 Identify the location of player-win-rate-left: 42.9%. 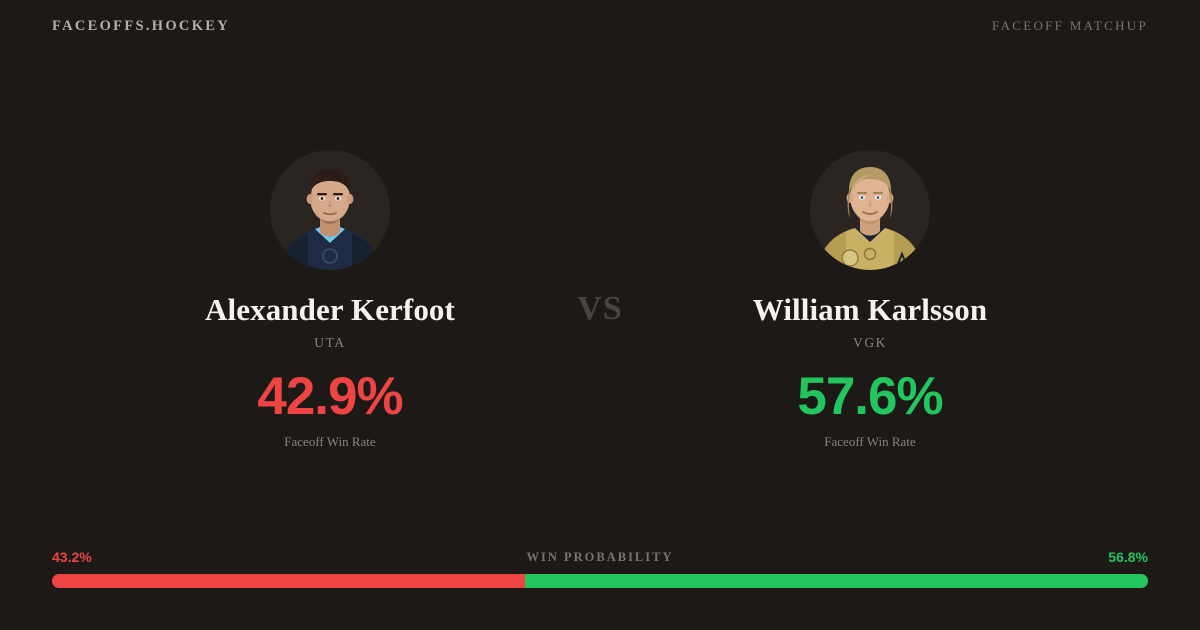
(330, 396).